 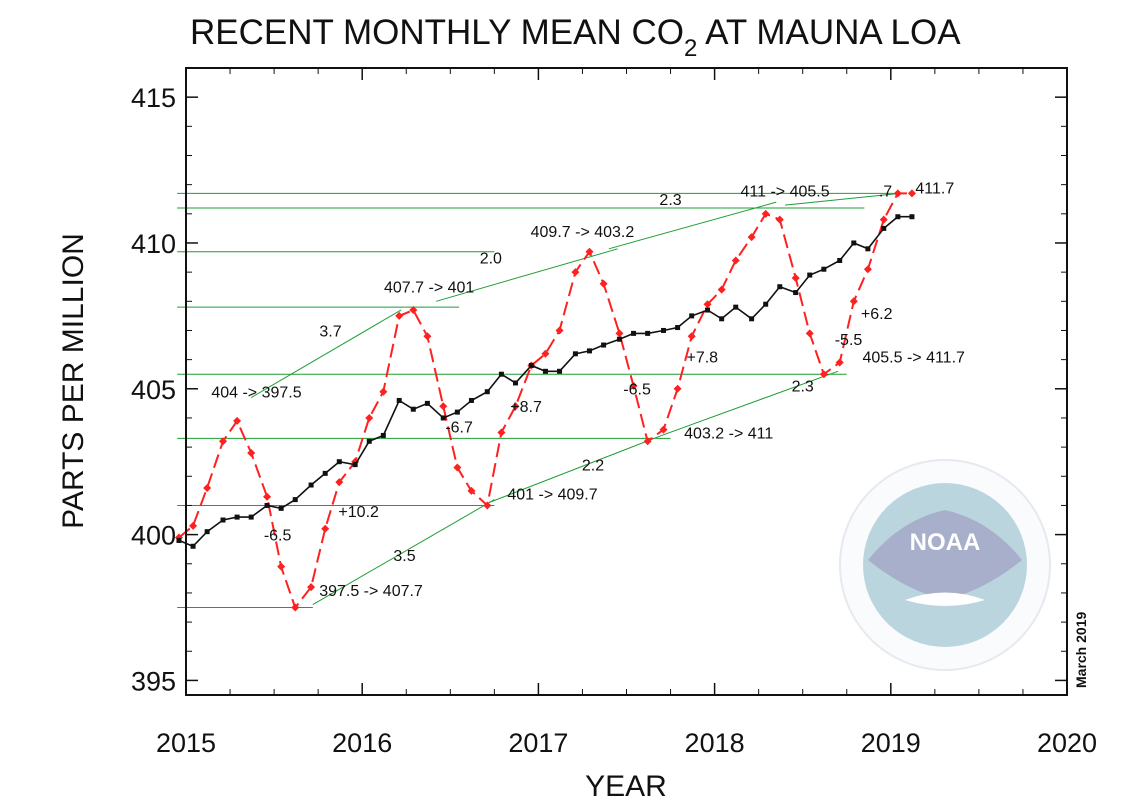 I want to click on annotation-label: -6.7, so click(x=459, y=428).